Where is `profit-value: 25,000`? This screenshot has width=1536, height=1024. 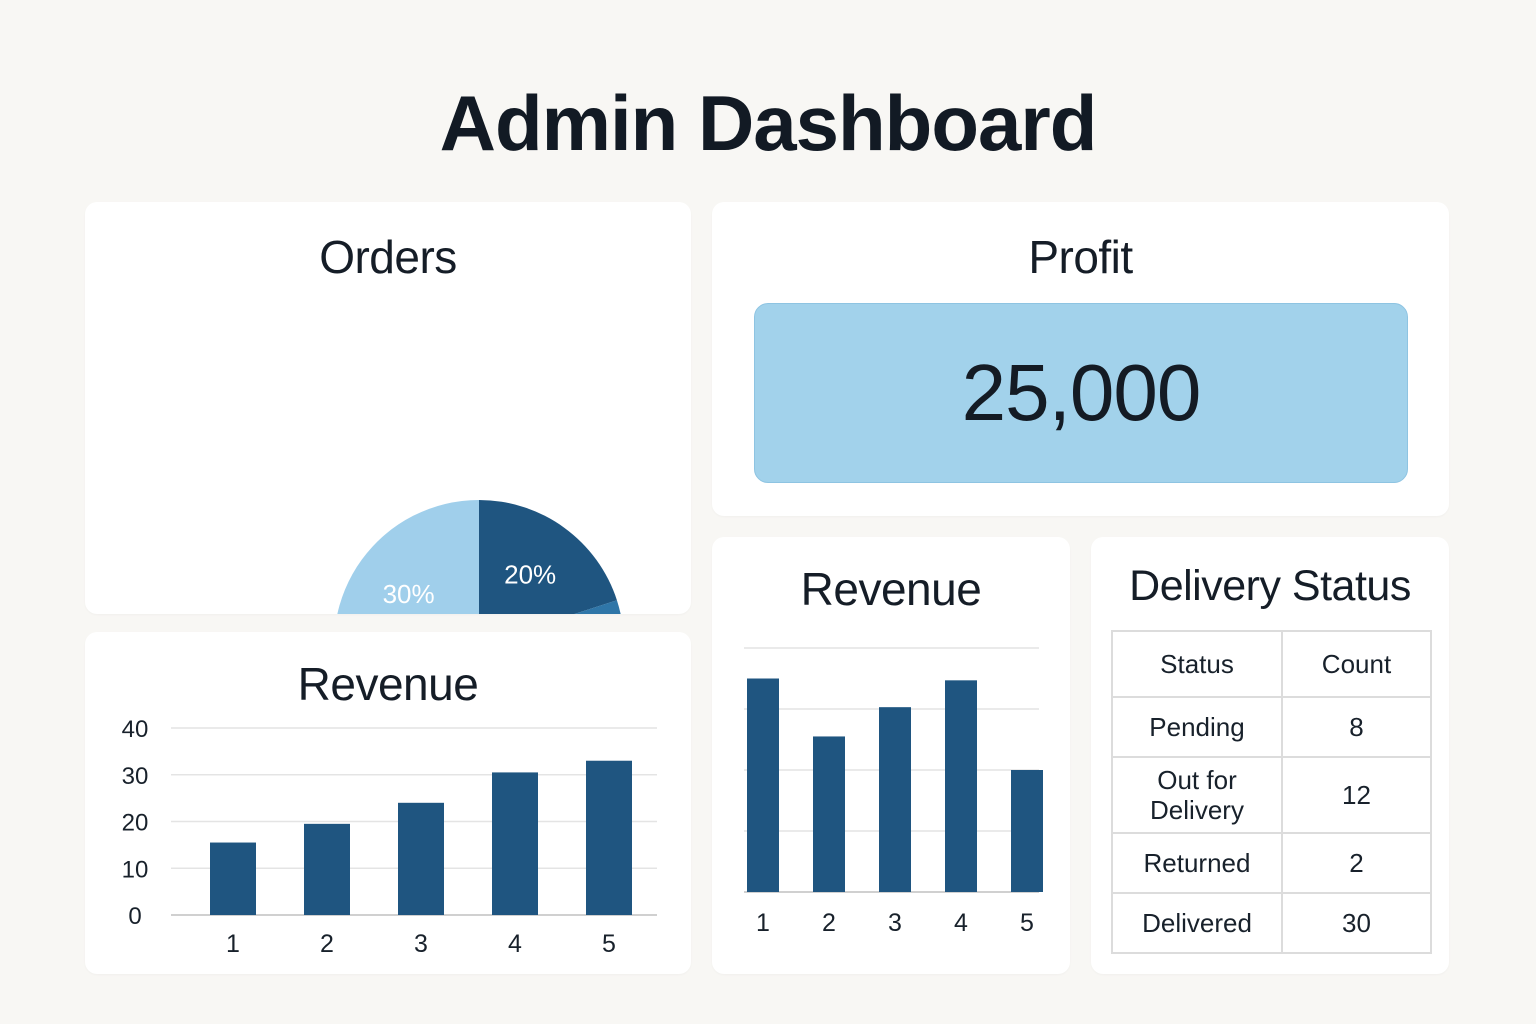
profit-value: 25,000 is located at coordinates (1081, 392).